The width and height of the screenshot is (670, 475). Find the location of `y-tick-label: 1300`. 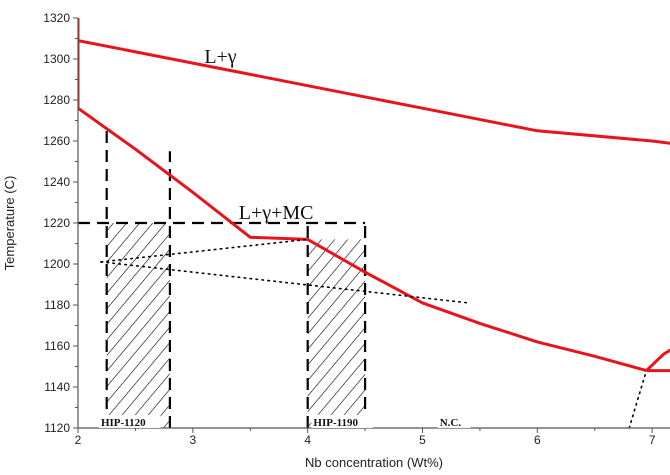

y-tick-label: 1300 is located at coordinates (56, 59).